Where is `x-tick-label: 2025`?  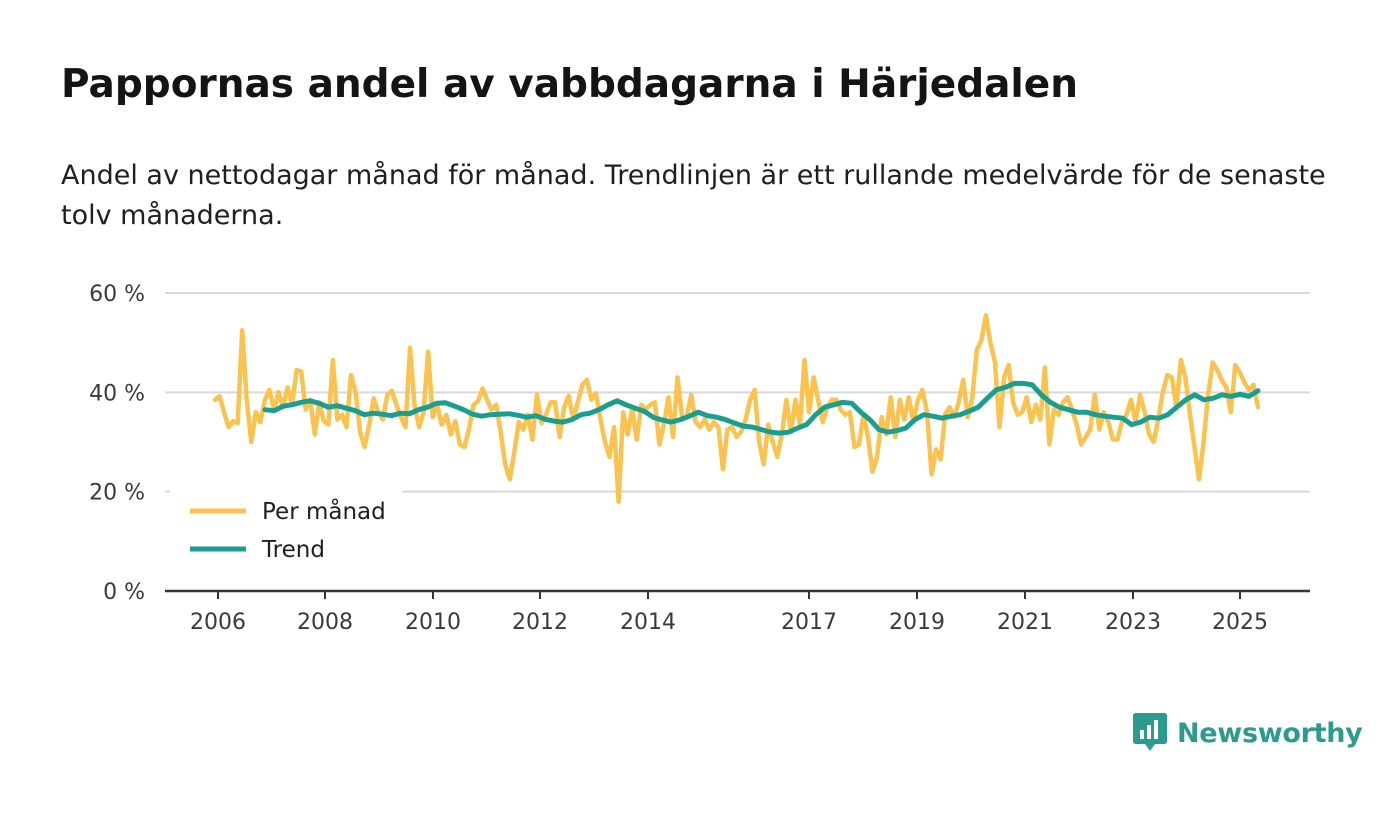
x-tick-label: 2025 is located at coordinates (1240, 622).